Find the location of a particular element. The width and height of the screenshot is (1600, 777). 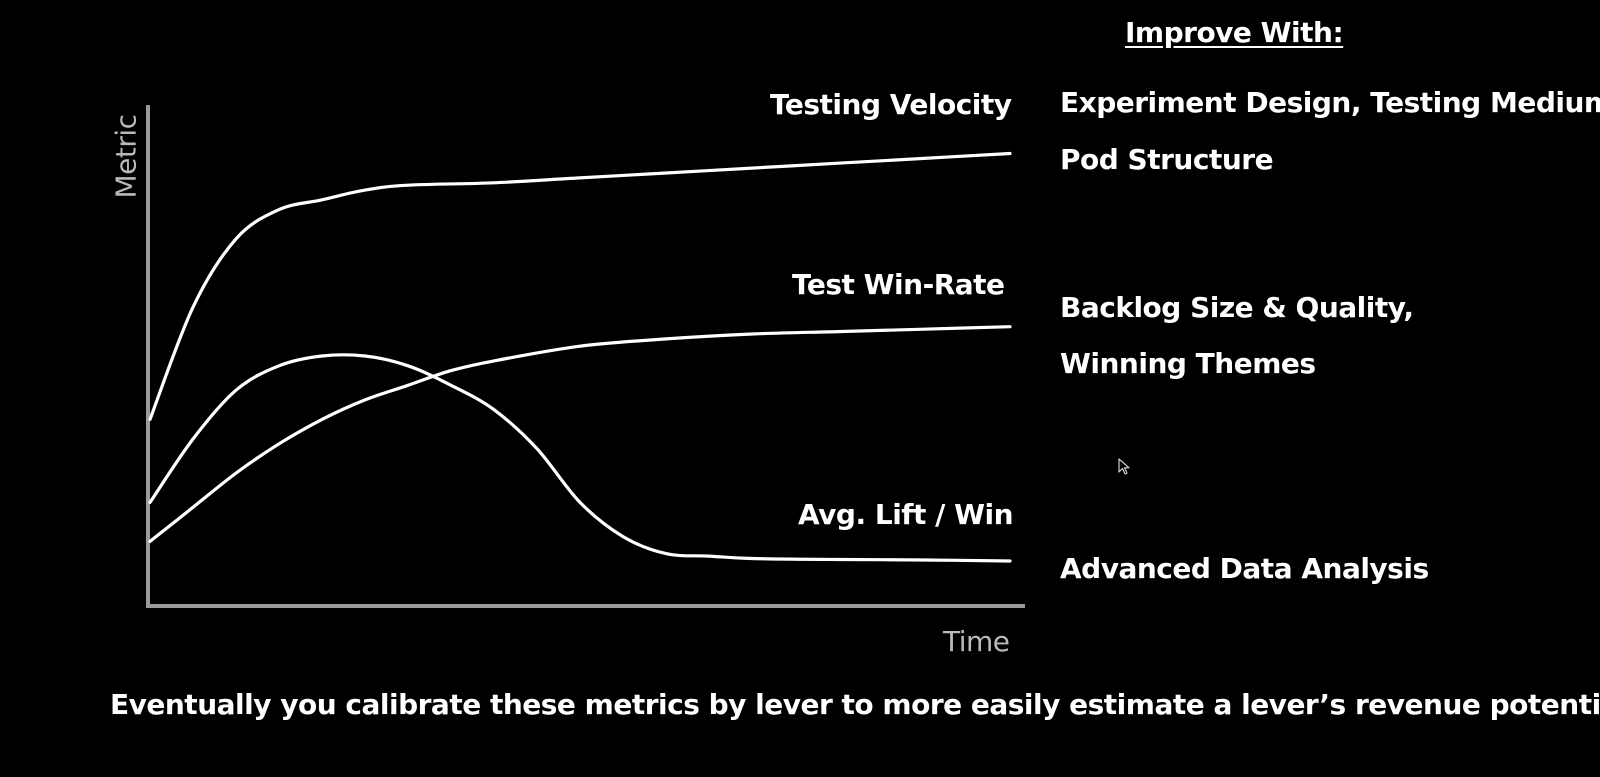

series-label-testing-velocity: Testing Velocity is located at coordinates (891, 104).